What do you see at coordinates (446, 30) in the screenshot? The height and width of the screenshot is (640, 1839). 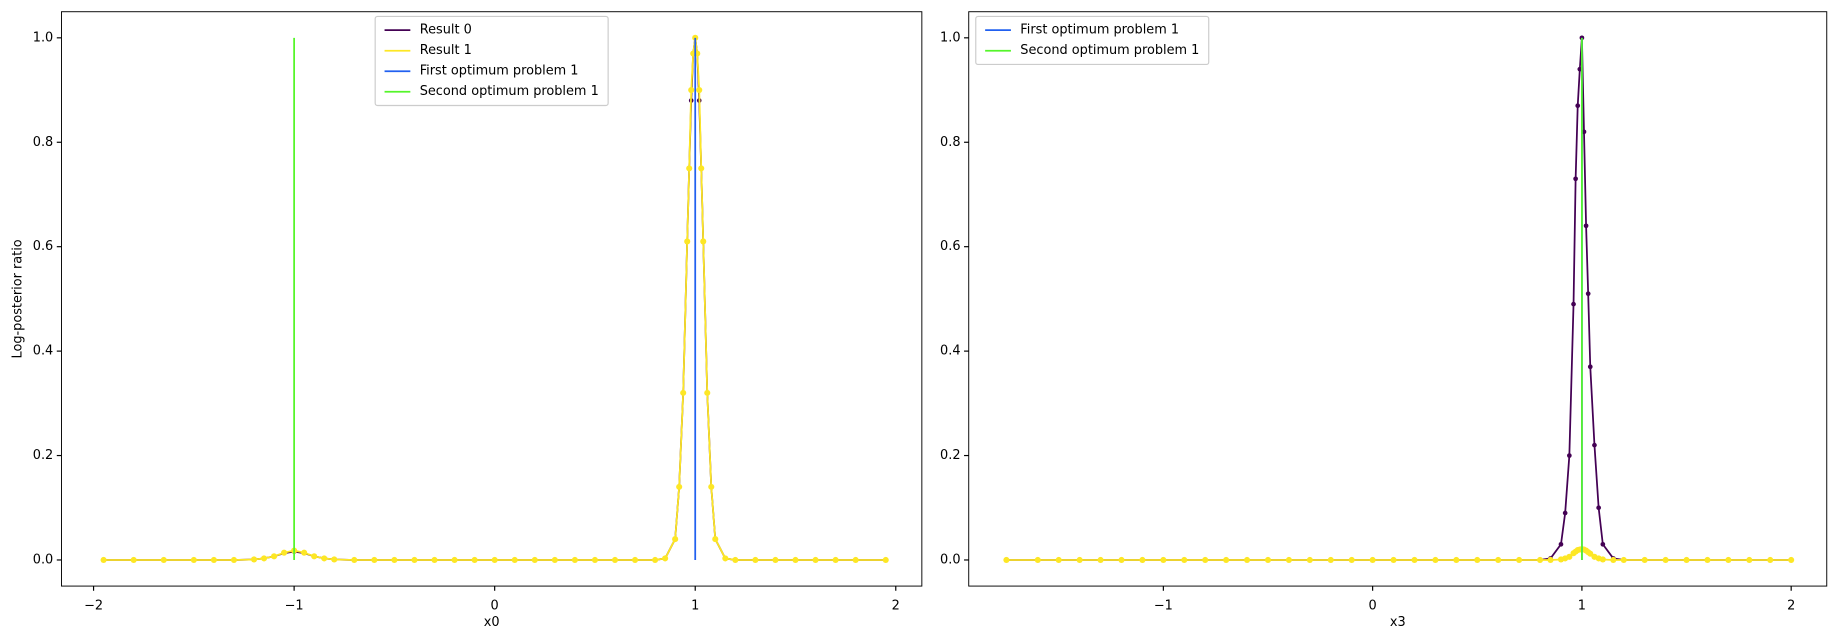 I see `legend-label: Result 0` at bounding box center [446, 30].